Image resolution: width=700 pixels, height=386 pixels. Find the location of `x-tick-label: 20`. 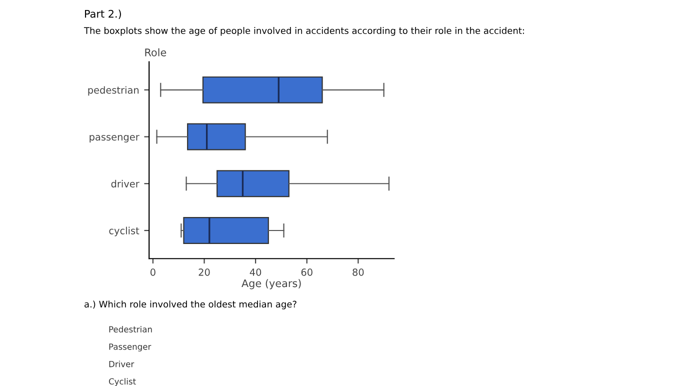

x-tick-label: 20 is located at coordinates (204, 272).